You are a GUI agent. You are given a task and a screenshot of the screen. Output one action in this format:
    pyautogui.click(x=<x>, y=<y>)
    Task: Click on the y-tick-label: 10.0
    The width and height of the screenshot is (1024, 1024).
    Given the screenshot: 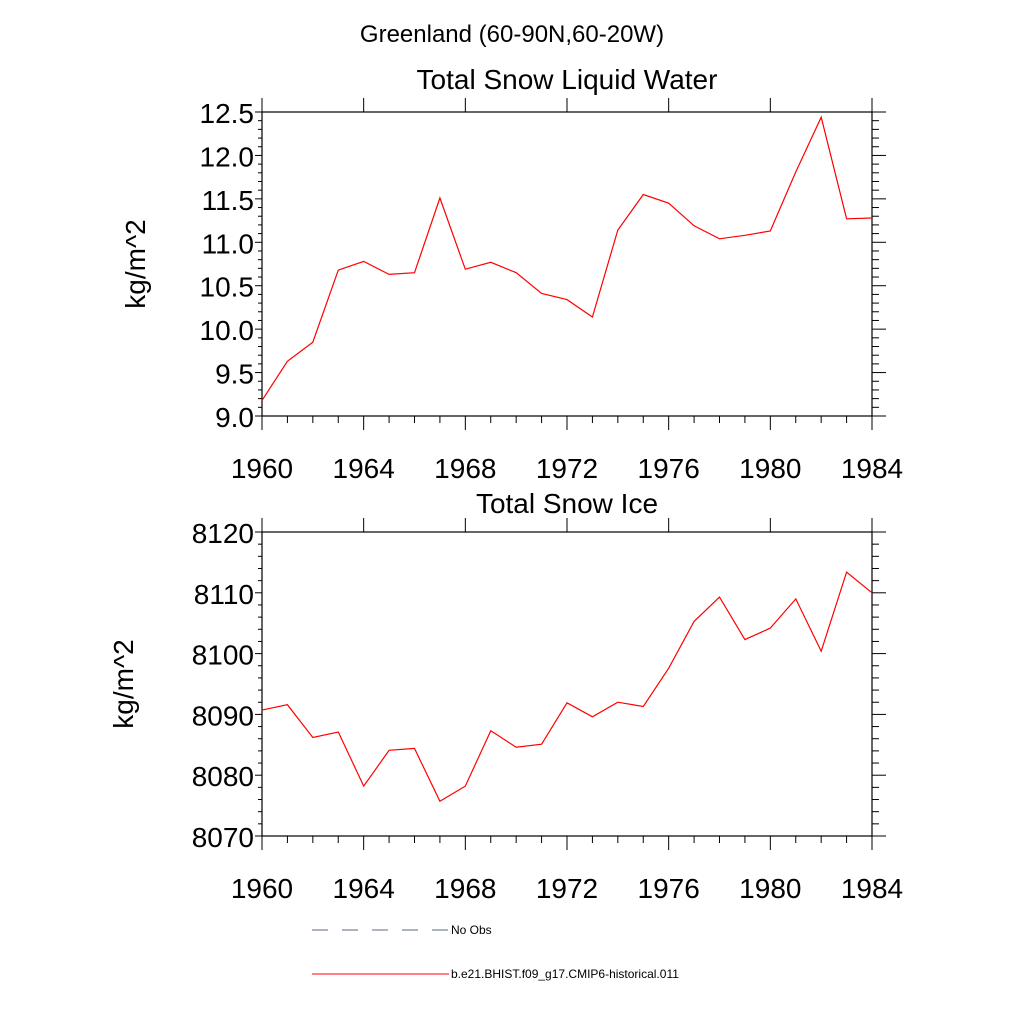 What is the action you would take?
    pyautogui.click(x=227, y=330)
    